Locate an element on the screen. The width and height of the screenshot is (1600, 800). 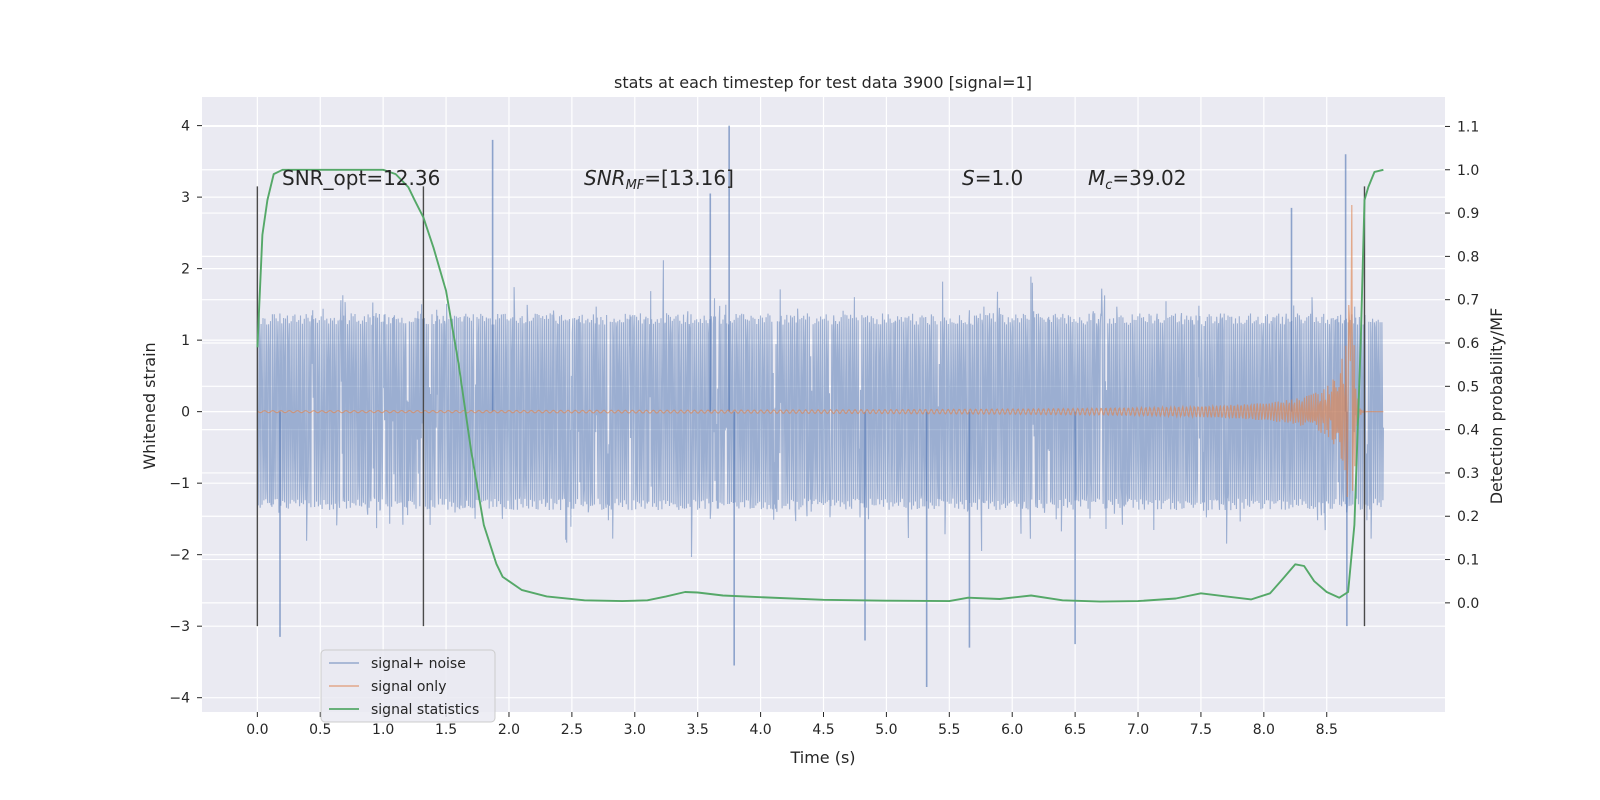
x-tick-label-2: 1.0 is located at coordinates (383, 730).